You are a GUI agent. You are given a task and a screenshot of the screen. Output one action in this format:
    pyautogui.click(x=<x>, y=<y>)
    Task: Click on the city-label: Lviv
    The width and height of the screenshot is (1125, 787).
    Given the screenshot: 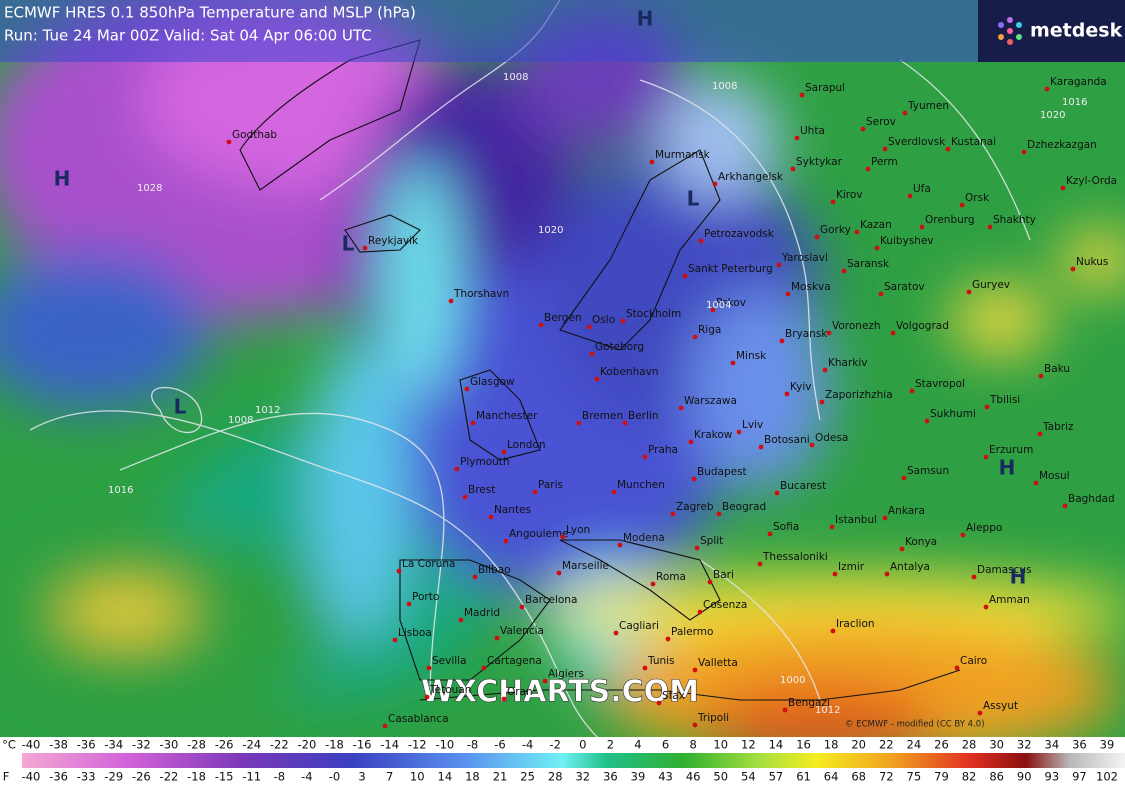 What is the action you would take?
    pyautogui.click(x=752, y=425)
    